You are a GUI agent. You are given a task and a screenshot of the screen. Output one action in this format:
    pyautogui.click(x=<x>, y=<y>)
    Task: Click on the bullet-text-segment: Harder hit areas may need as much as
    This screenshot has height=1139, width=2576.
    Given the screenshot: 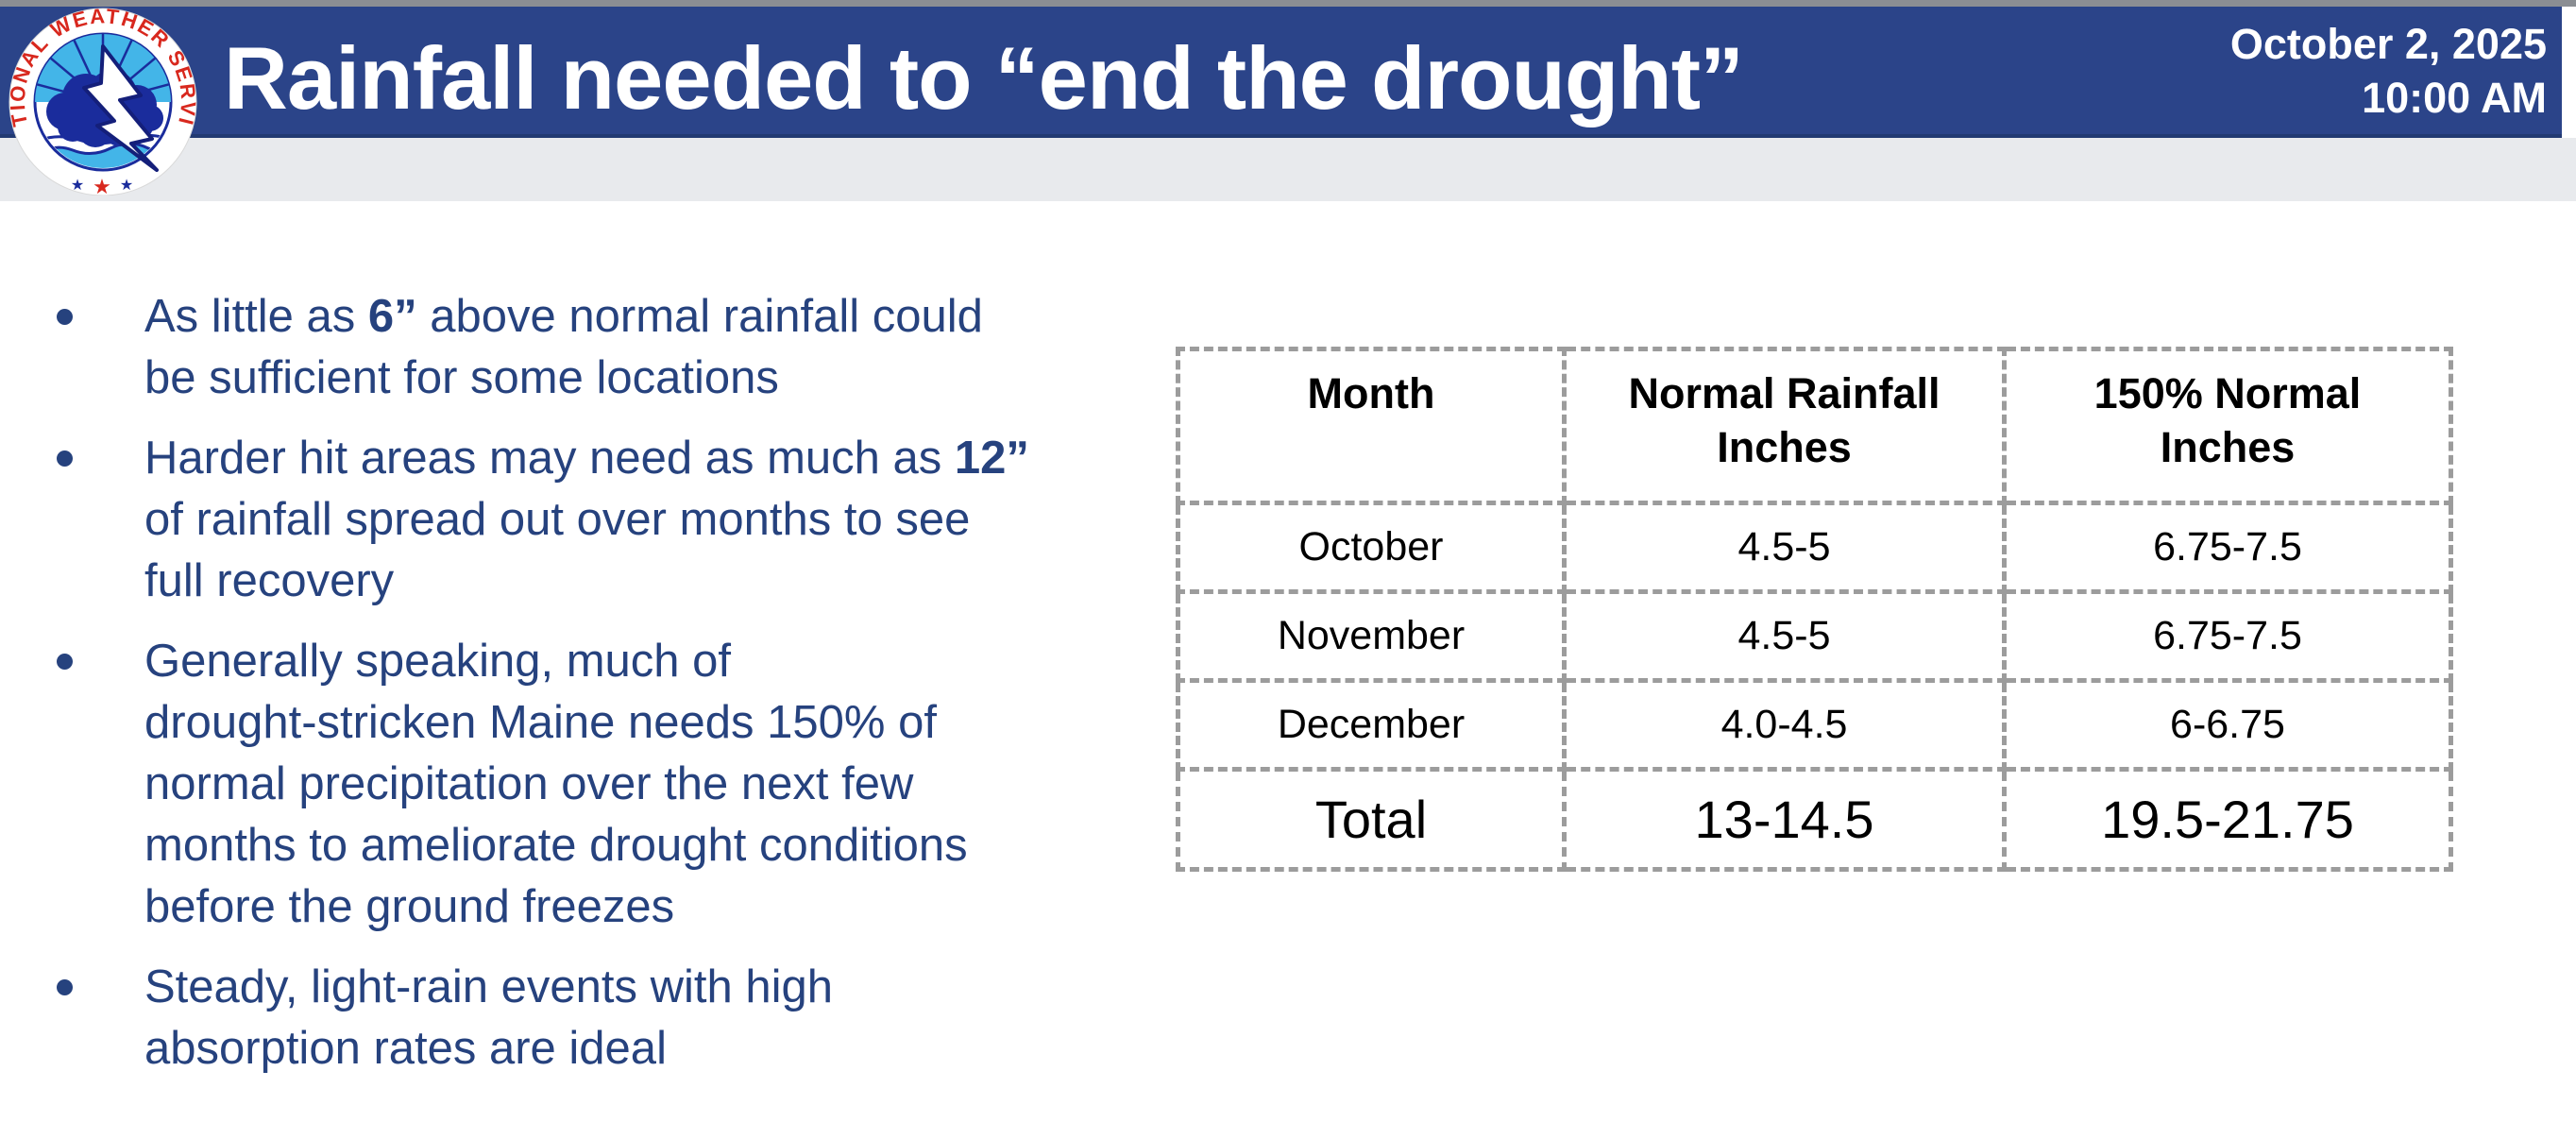 What is the action you would take?
    pyautogui.click(x=549, y=458)
    